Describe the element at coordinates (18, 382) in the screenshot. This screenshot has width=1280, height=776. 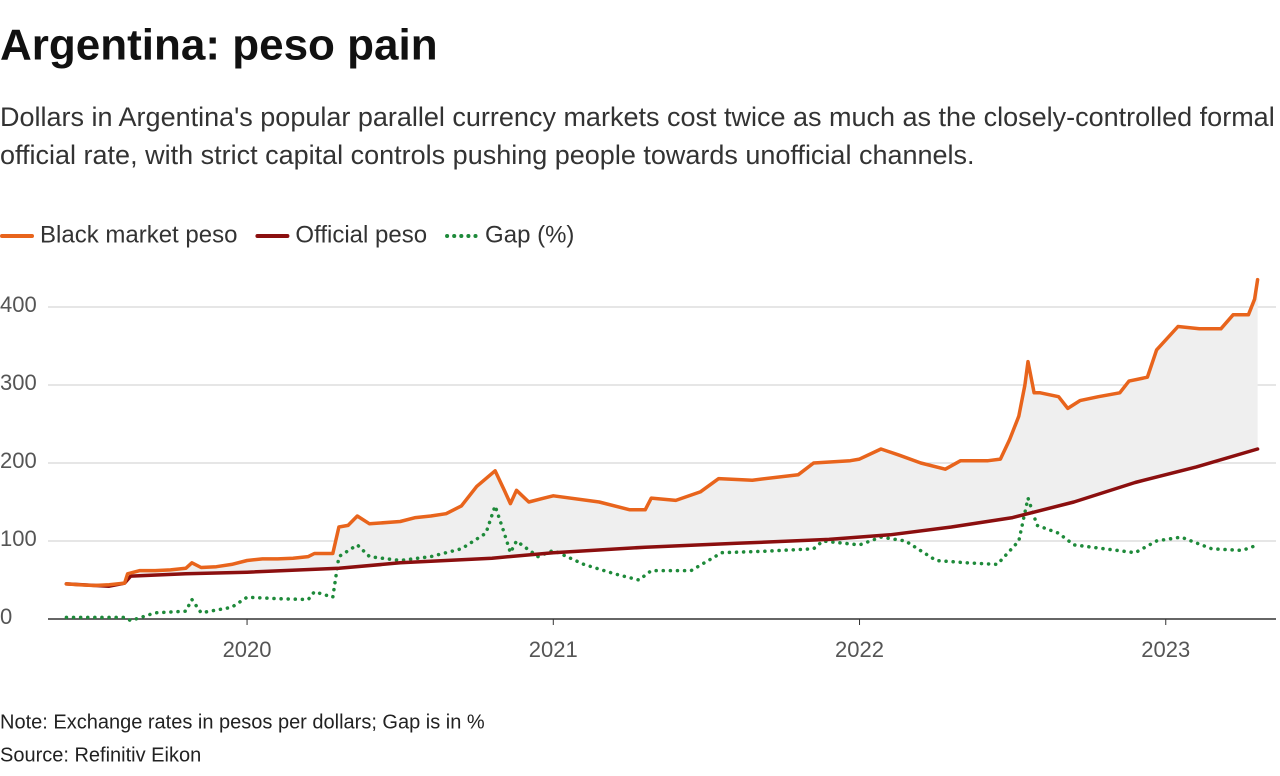
I see `y-tick-label: 300` at that location.